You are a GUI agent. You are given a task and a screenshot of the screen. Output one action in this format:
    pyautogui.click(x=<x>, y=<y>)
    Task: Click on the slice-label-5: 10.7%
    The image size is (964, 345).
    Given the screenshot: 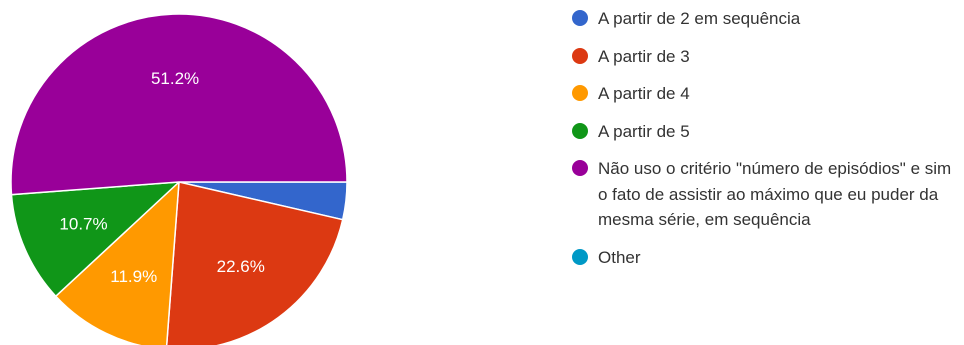 What is the action you would take?
    pyautogui.click(x=83, y=224)
    